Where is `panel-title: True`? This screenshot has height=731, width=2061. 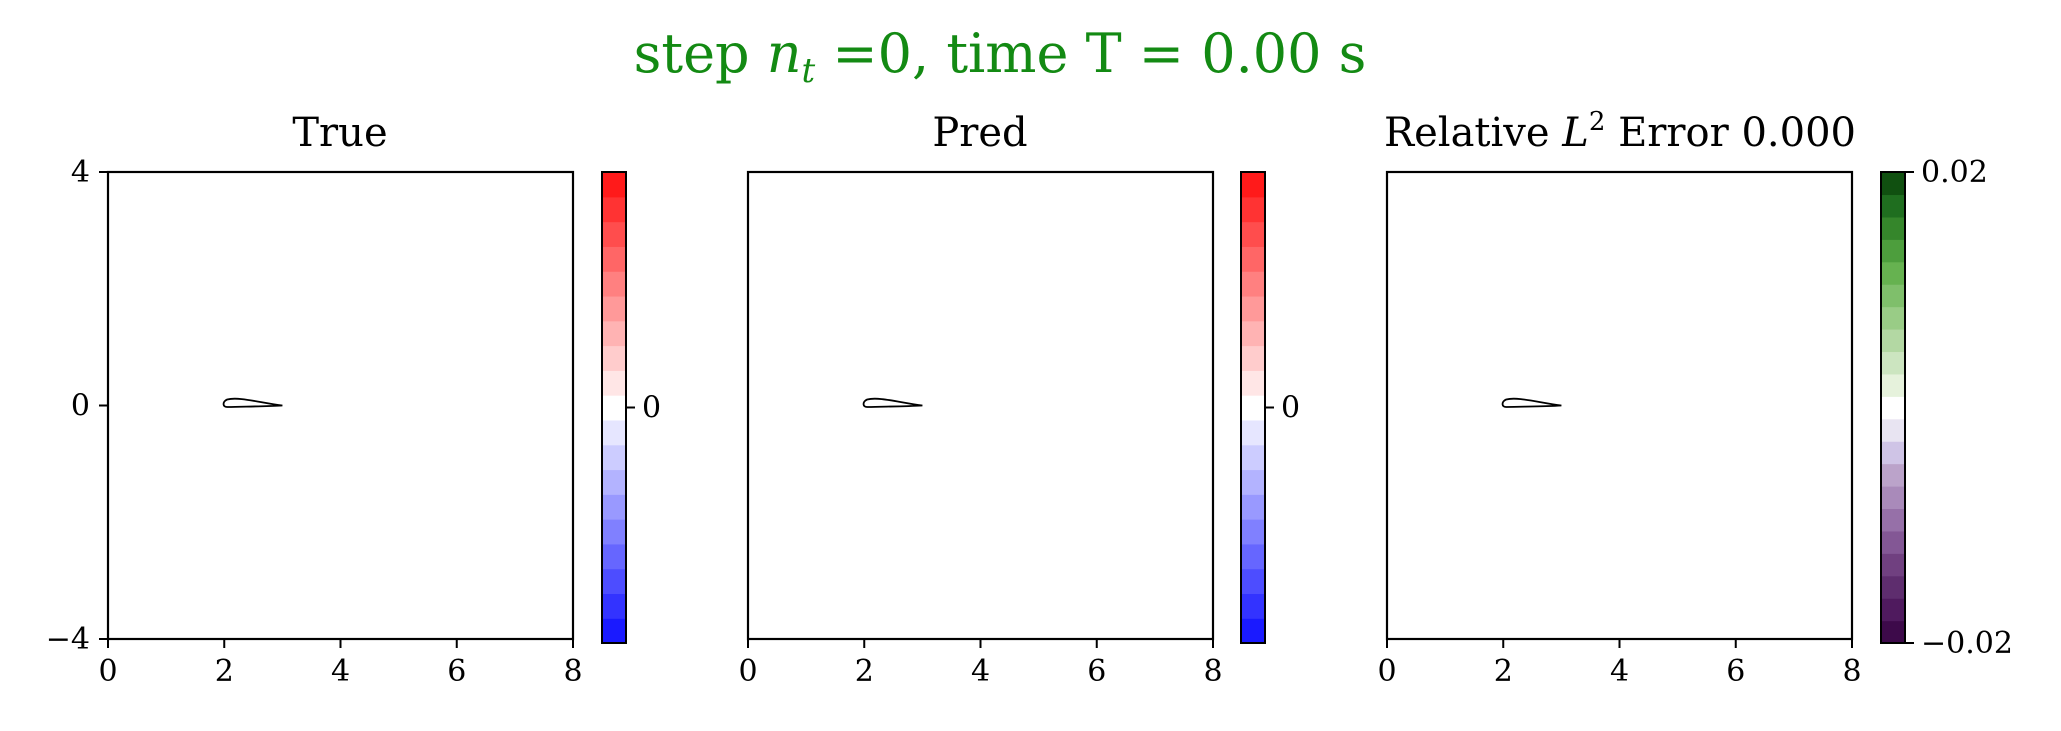 panel-title: True is located at coordinates (339, 133).